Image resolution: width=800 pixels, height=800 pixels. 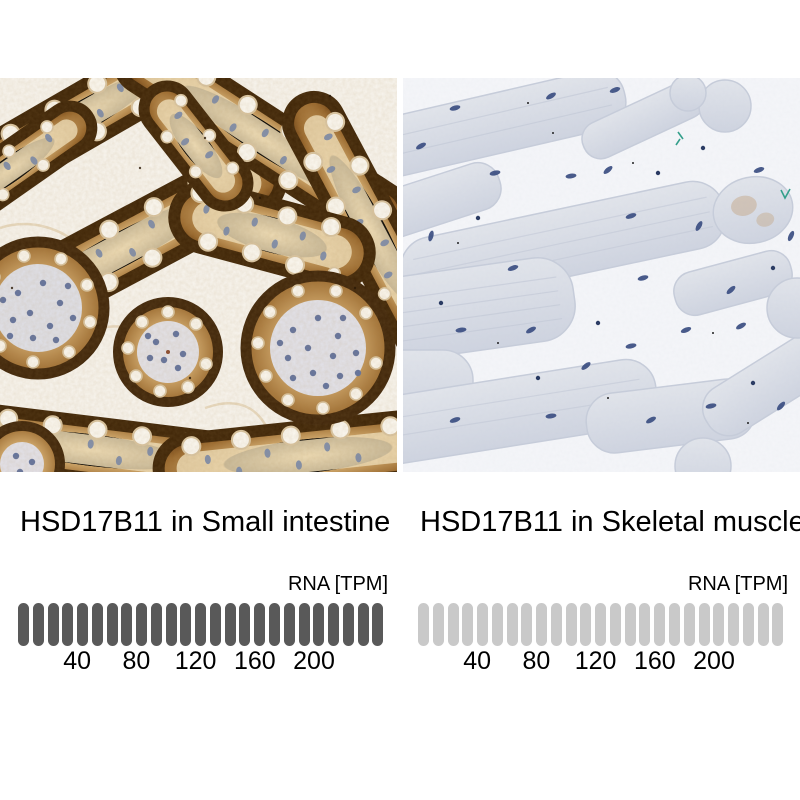 What do you see at coordinates (205, 522) in the screenshot?
I see `panel-title-small-intestine: HSD17B11 in Small intestine` at bounding box center [205, 522].